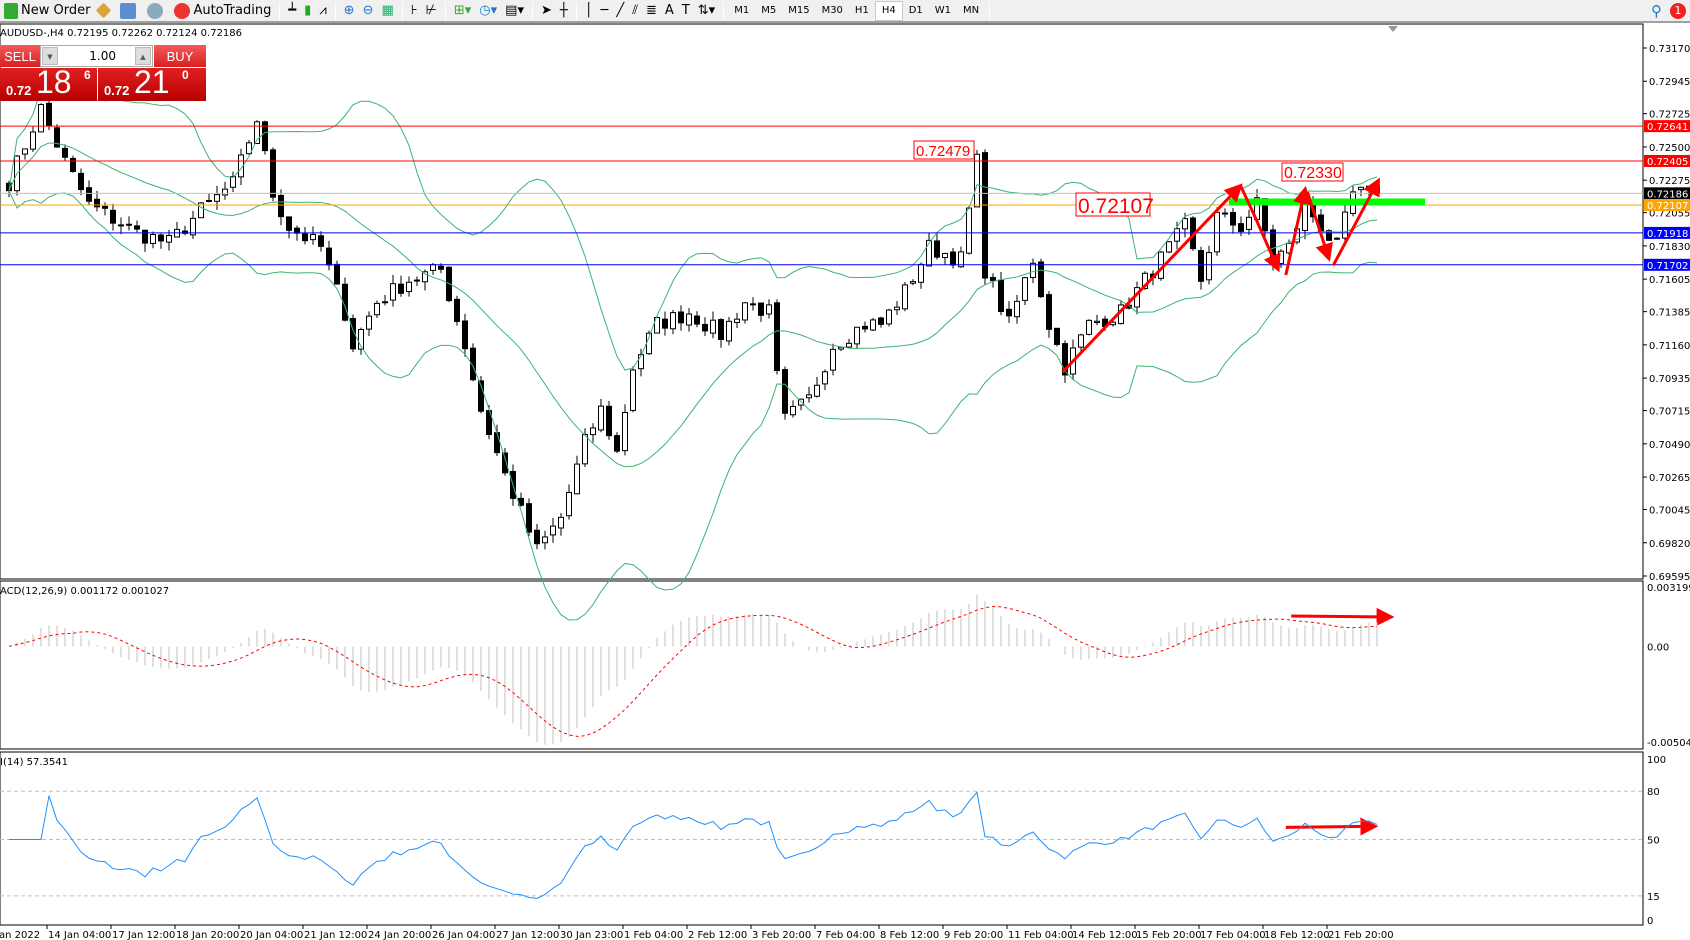 The width and height of the screenshot is (1690, 940). What do you see at coordinates (799, 10) in the screenshot?
I see `timeframe-m15: M15` at bounding box center [799, 10].